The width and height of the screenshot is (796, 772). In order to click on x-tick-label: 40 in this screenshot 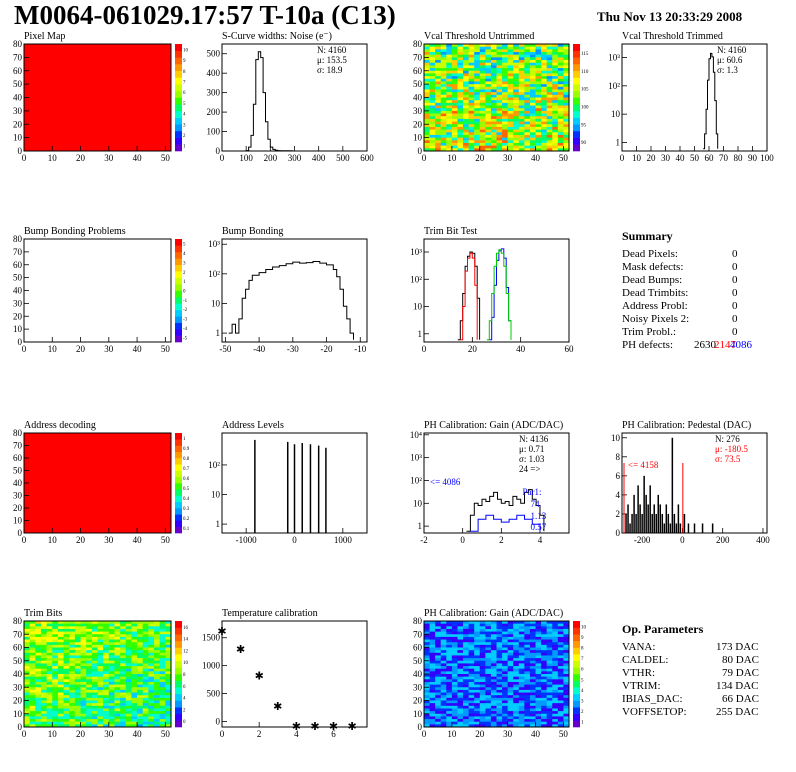, I will do `click(521, 349)`.